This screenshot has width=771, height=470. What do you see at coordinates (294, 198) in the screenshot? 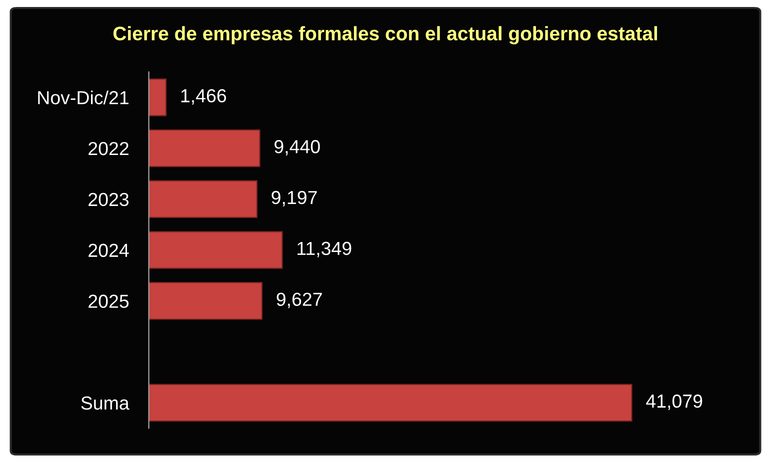
I see `data-label: 9,197` at bounding box center [294, 198].